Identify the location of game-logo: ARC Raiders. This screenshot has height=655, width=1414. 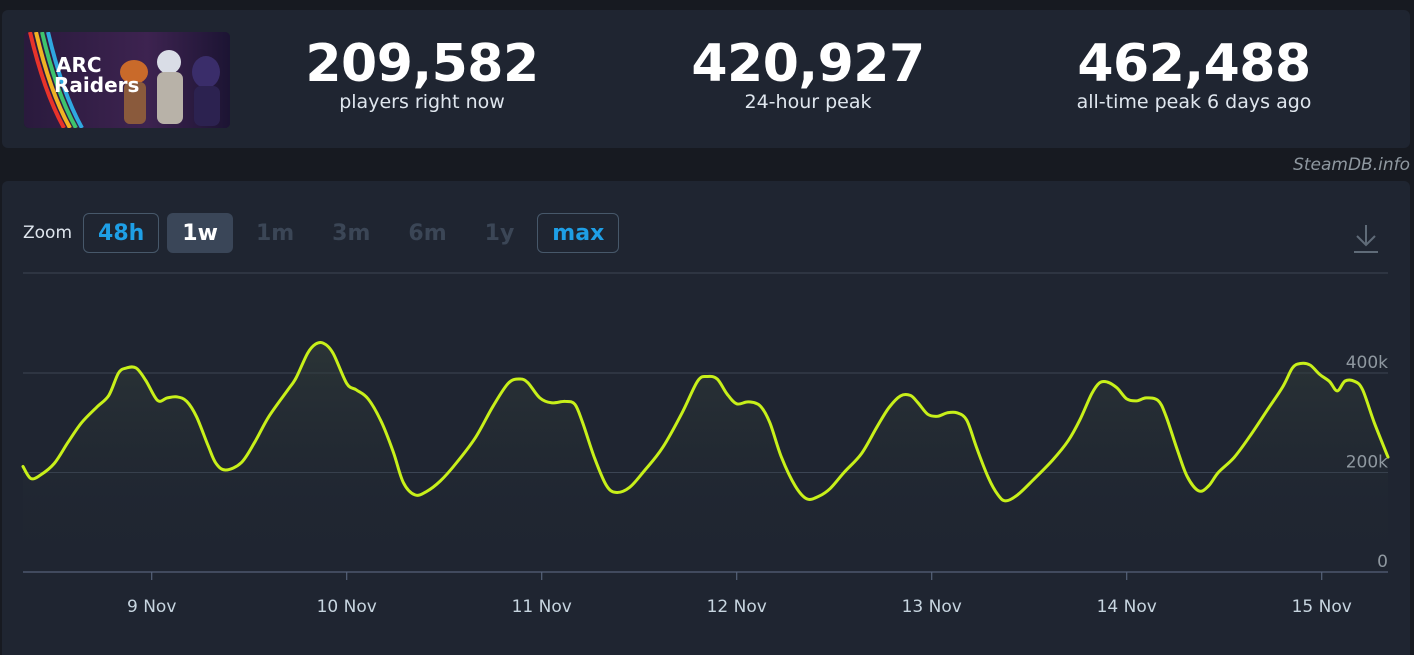
(127, 80).